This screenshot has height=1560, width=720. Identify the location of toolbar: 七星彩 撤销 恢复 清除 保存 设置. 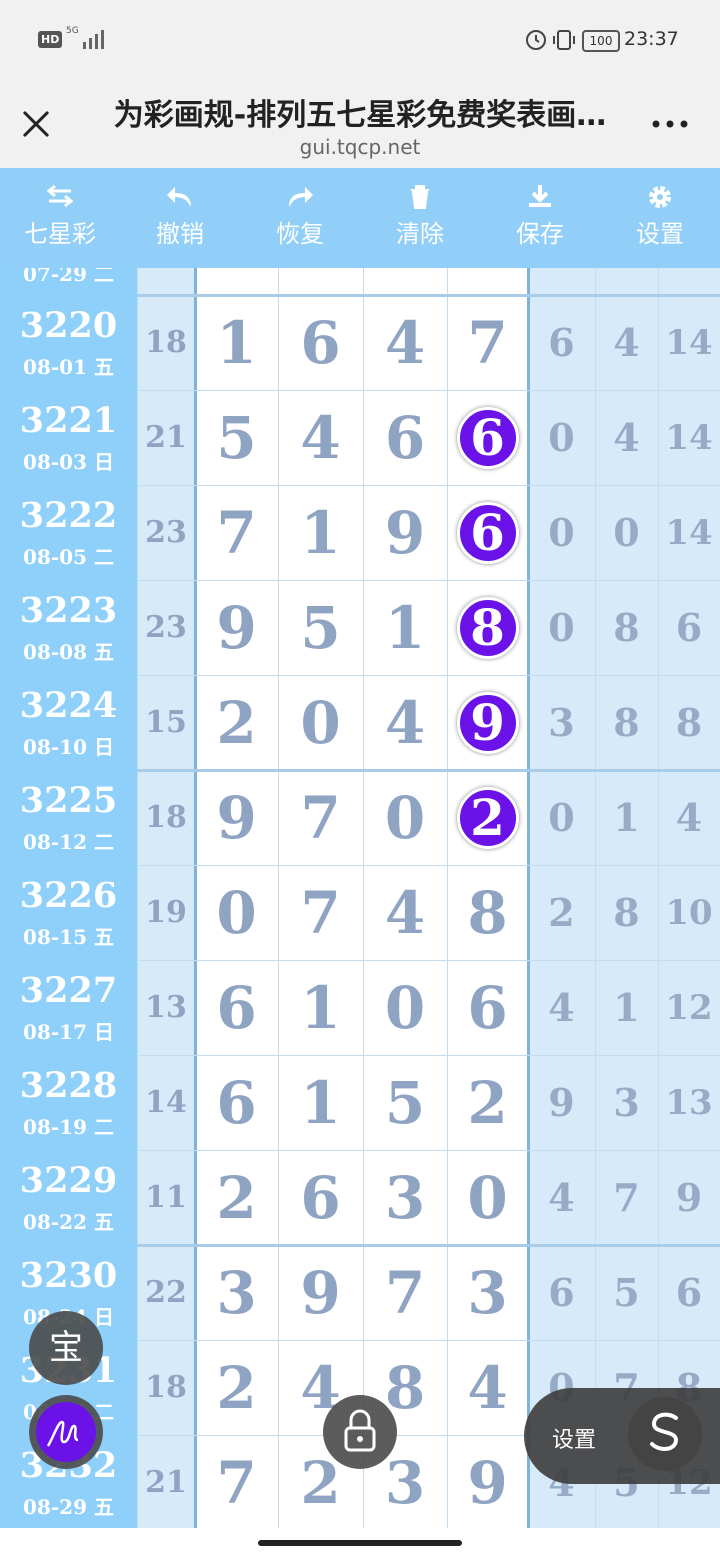
(360, 218).